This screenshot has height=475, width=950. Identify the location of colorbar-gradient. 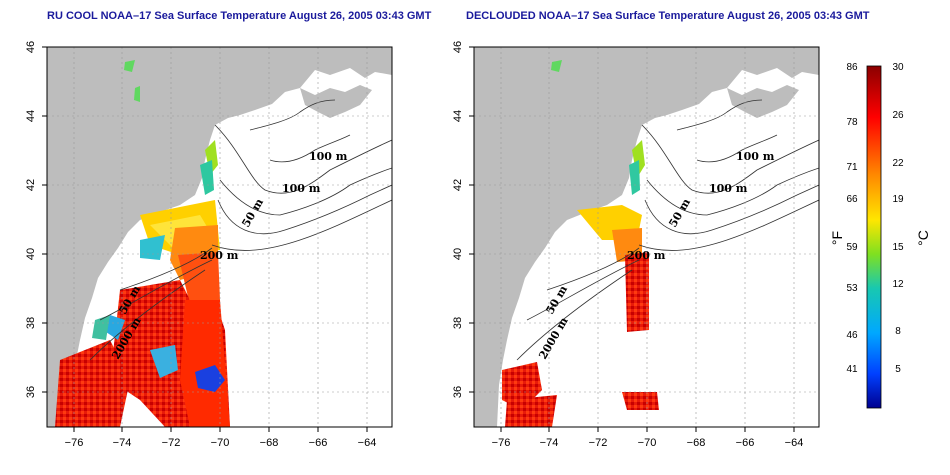
(874, 237).